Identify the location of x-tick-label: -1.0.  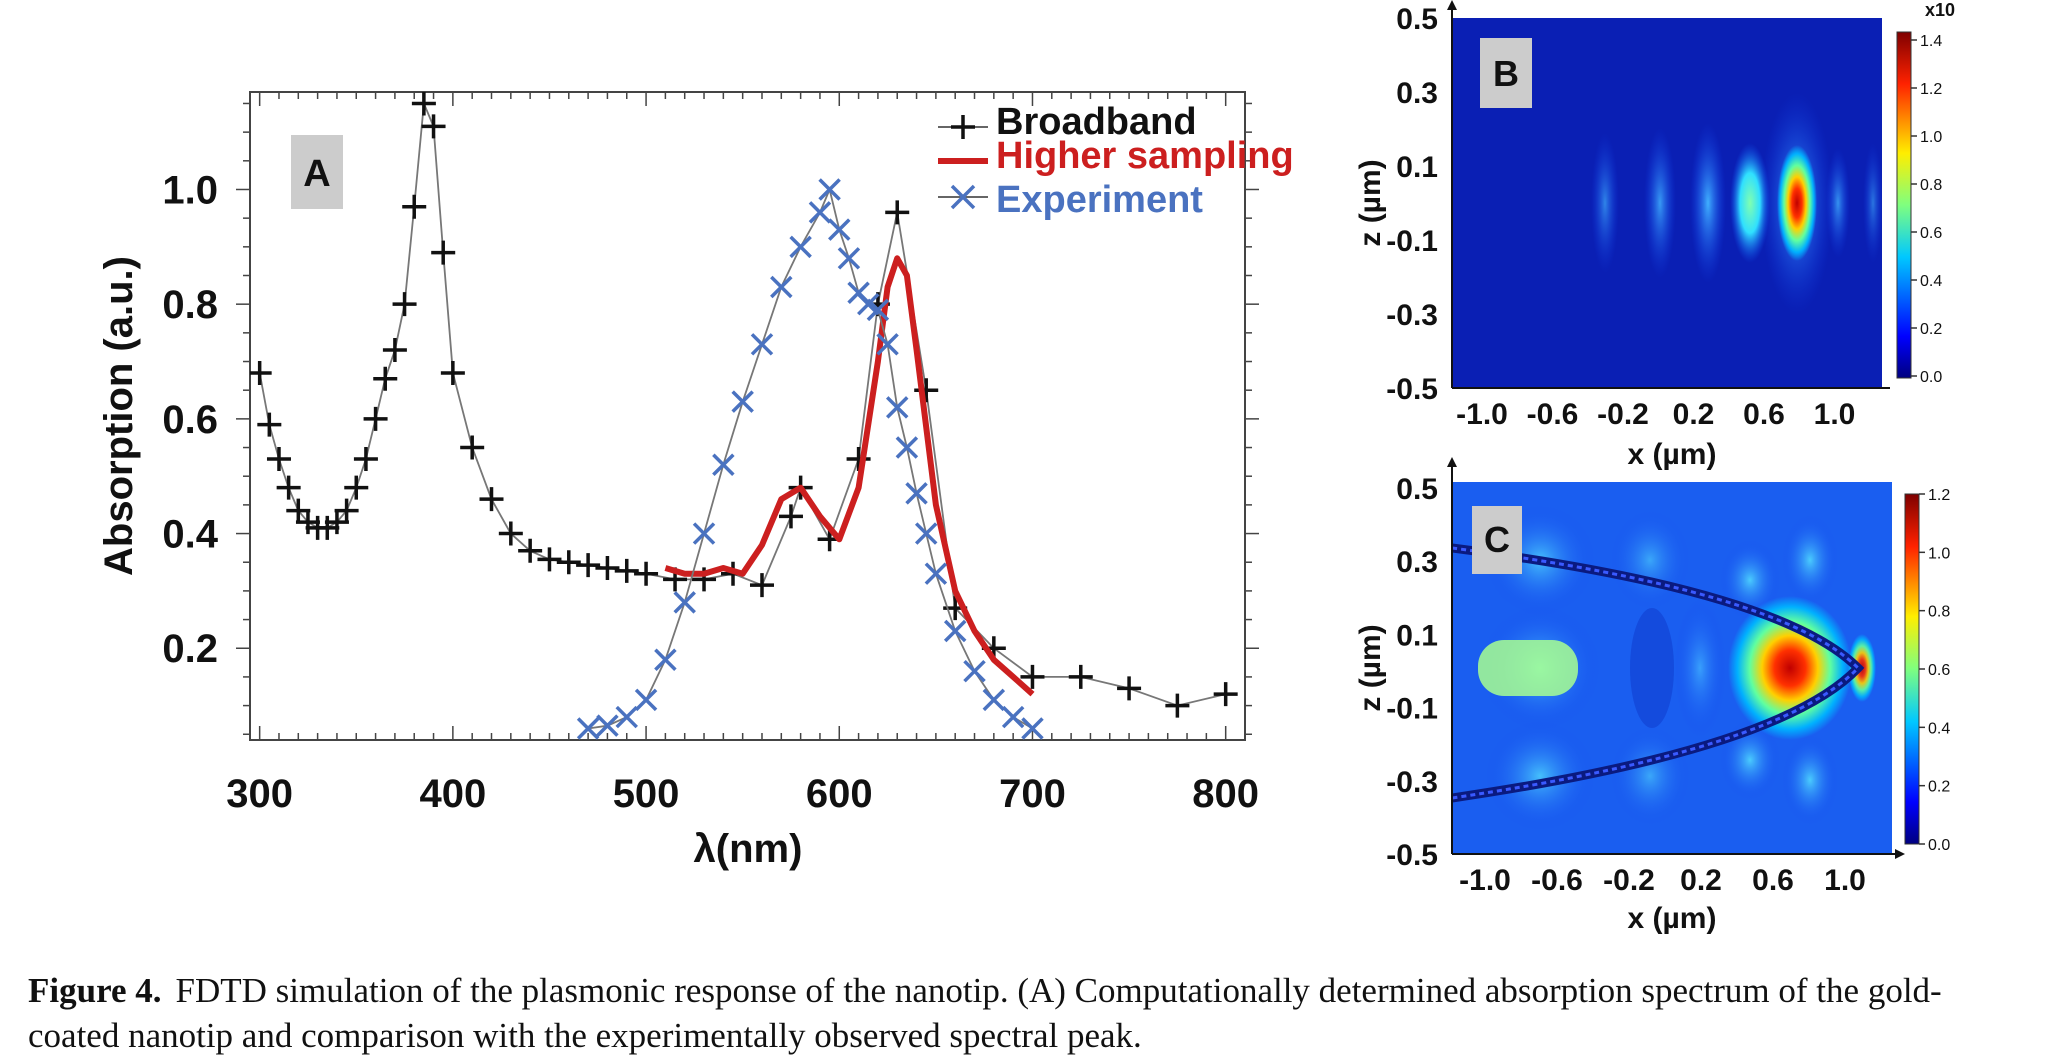
(1485, 880).